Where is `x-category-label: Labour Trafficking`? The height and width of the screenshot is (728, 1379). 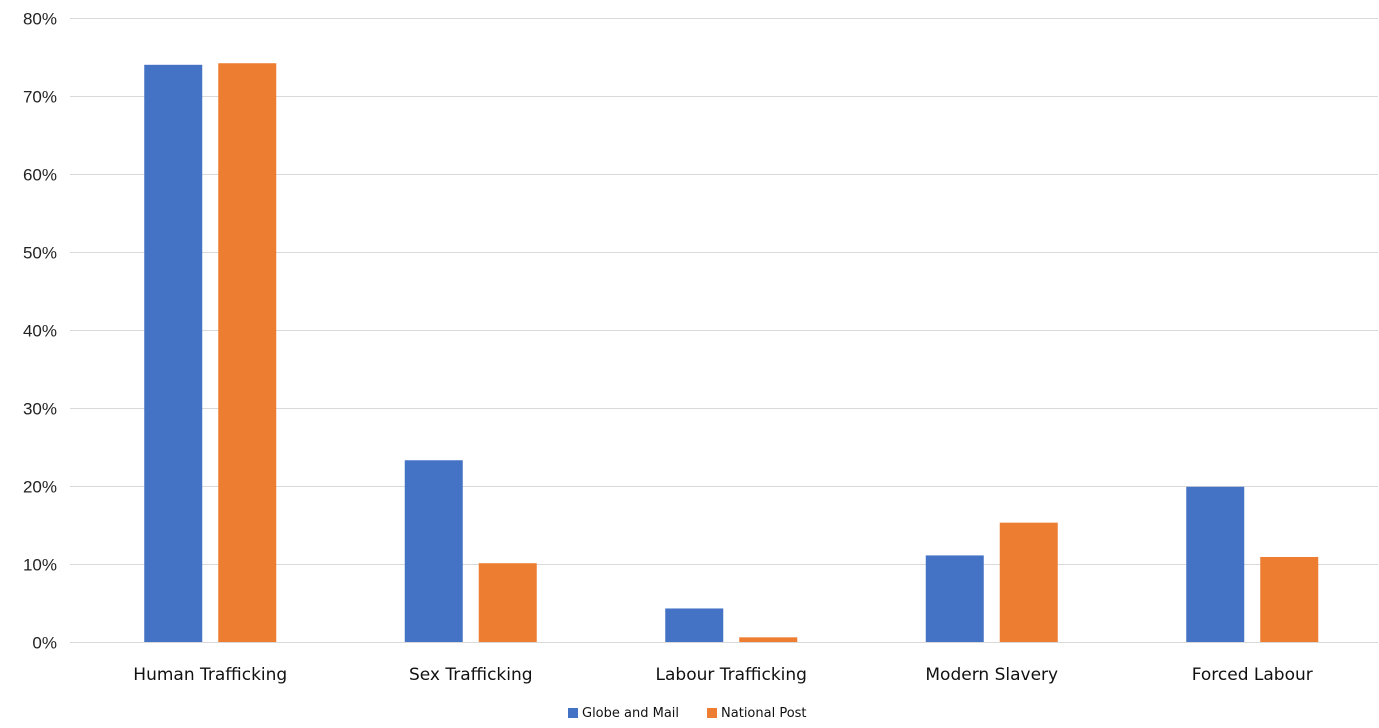 x-category-label: Labour Trafficking is located at coordinates (731, 675).